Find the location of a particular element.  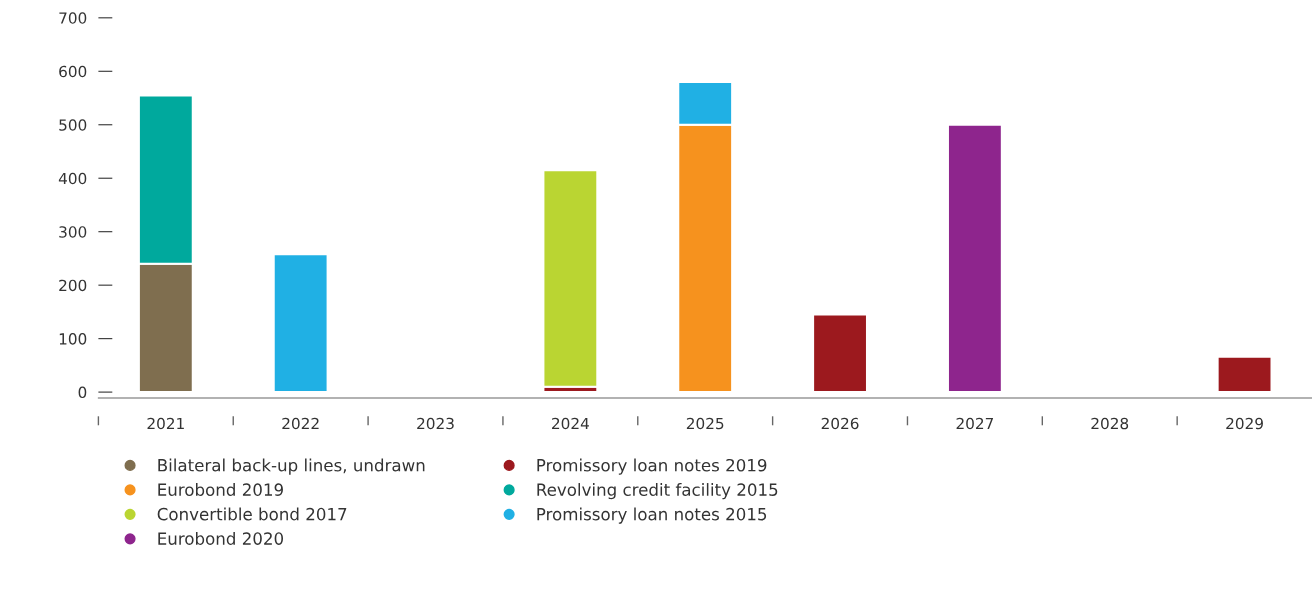

y-tick-label: 700 is located at coordinates (73, 18).